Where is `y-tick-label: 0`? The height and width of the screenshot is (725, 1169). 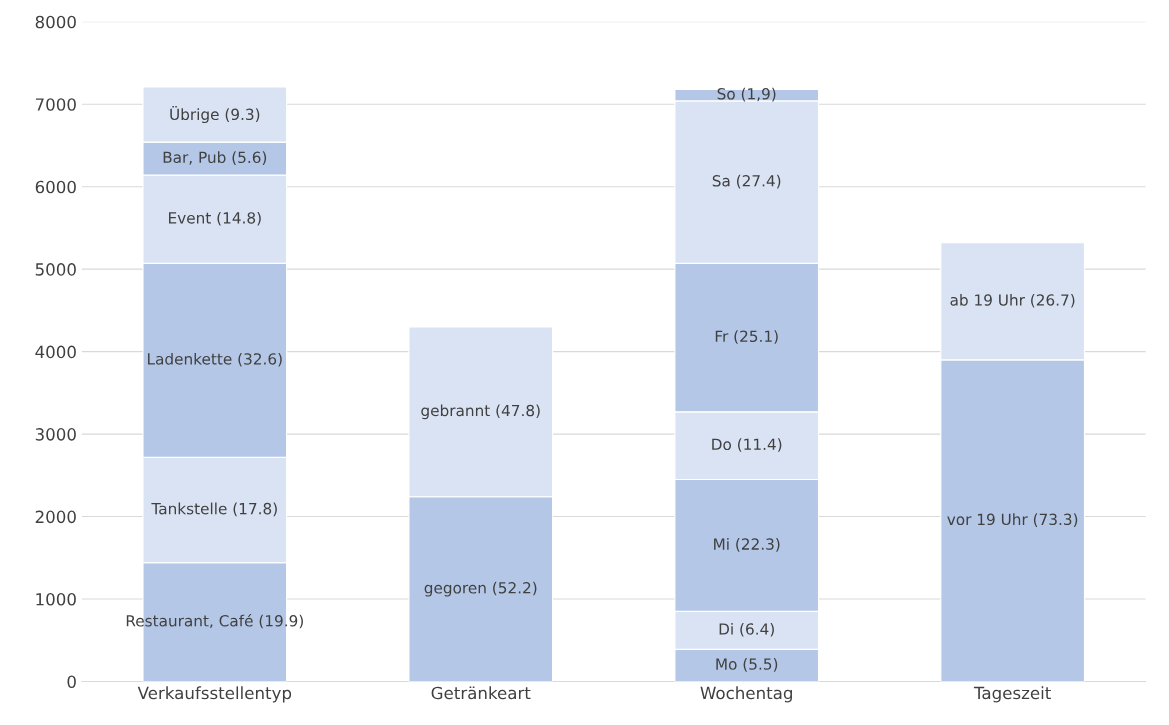 y-tick-label: 0 is located at coordinates (71, 682).